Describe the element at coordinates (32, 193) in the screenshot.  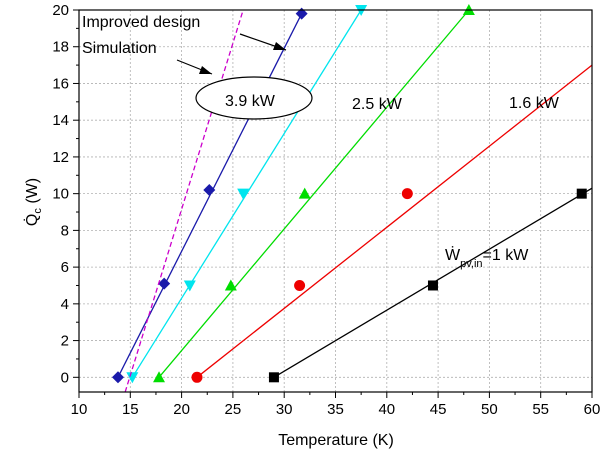
I see `y-axis-title-unit: (W)` at that location.